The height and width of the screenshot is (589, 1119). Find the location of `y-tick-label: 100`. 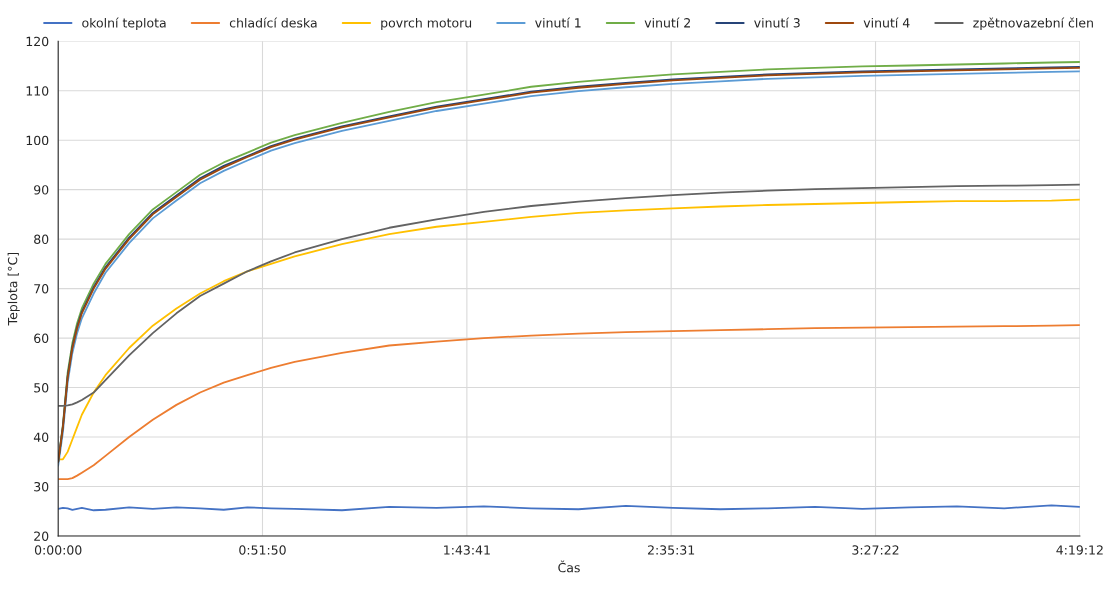

y-tick-label: 100 is located at coordinates (37, 140).